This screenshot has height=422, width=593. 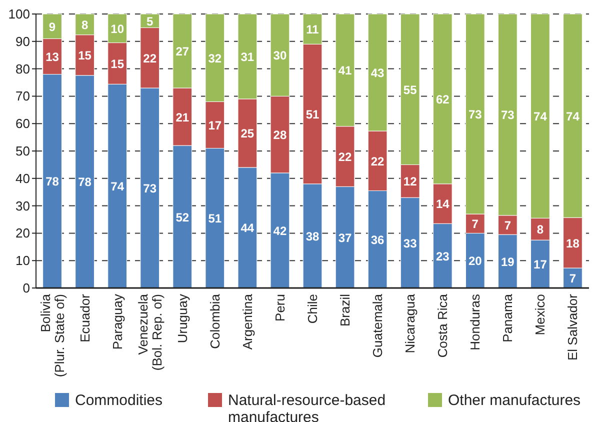 I want to click on y-tick-label: 0, so click(x=26, y=288).